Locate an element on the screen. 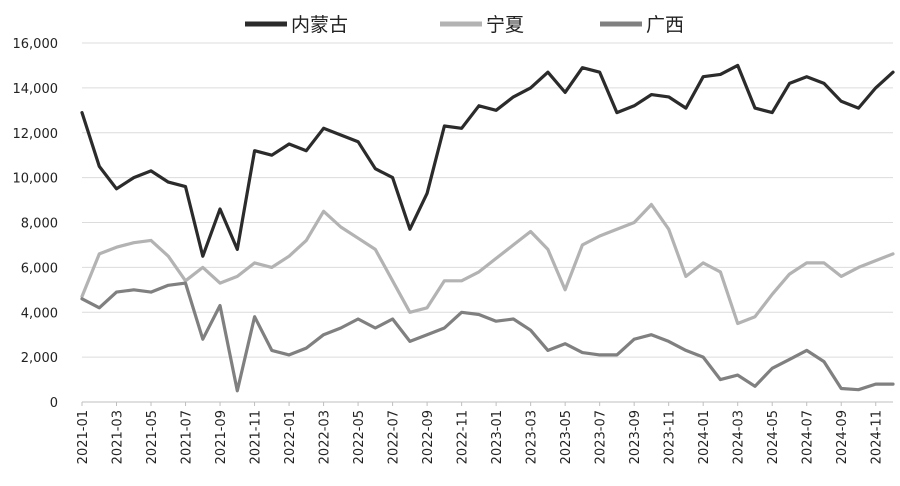 The width and height of the screenshot is (900, 486). x-tick-label: 2022-03 is located at coordinates (325, 437).